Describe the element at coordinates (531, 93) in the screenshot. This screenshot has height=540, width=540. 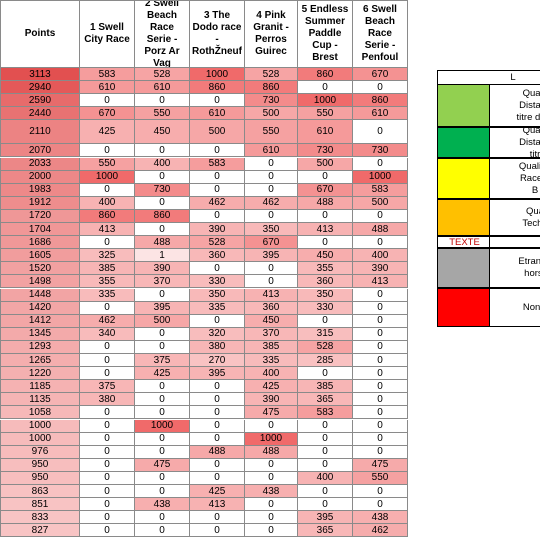
I see `legend-text: Qualif` at that location.